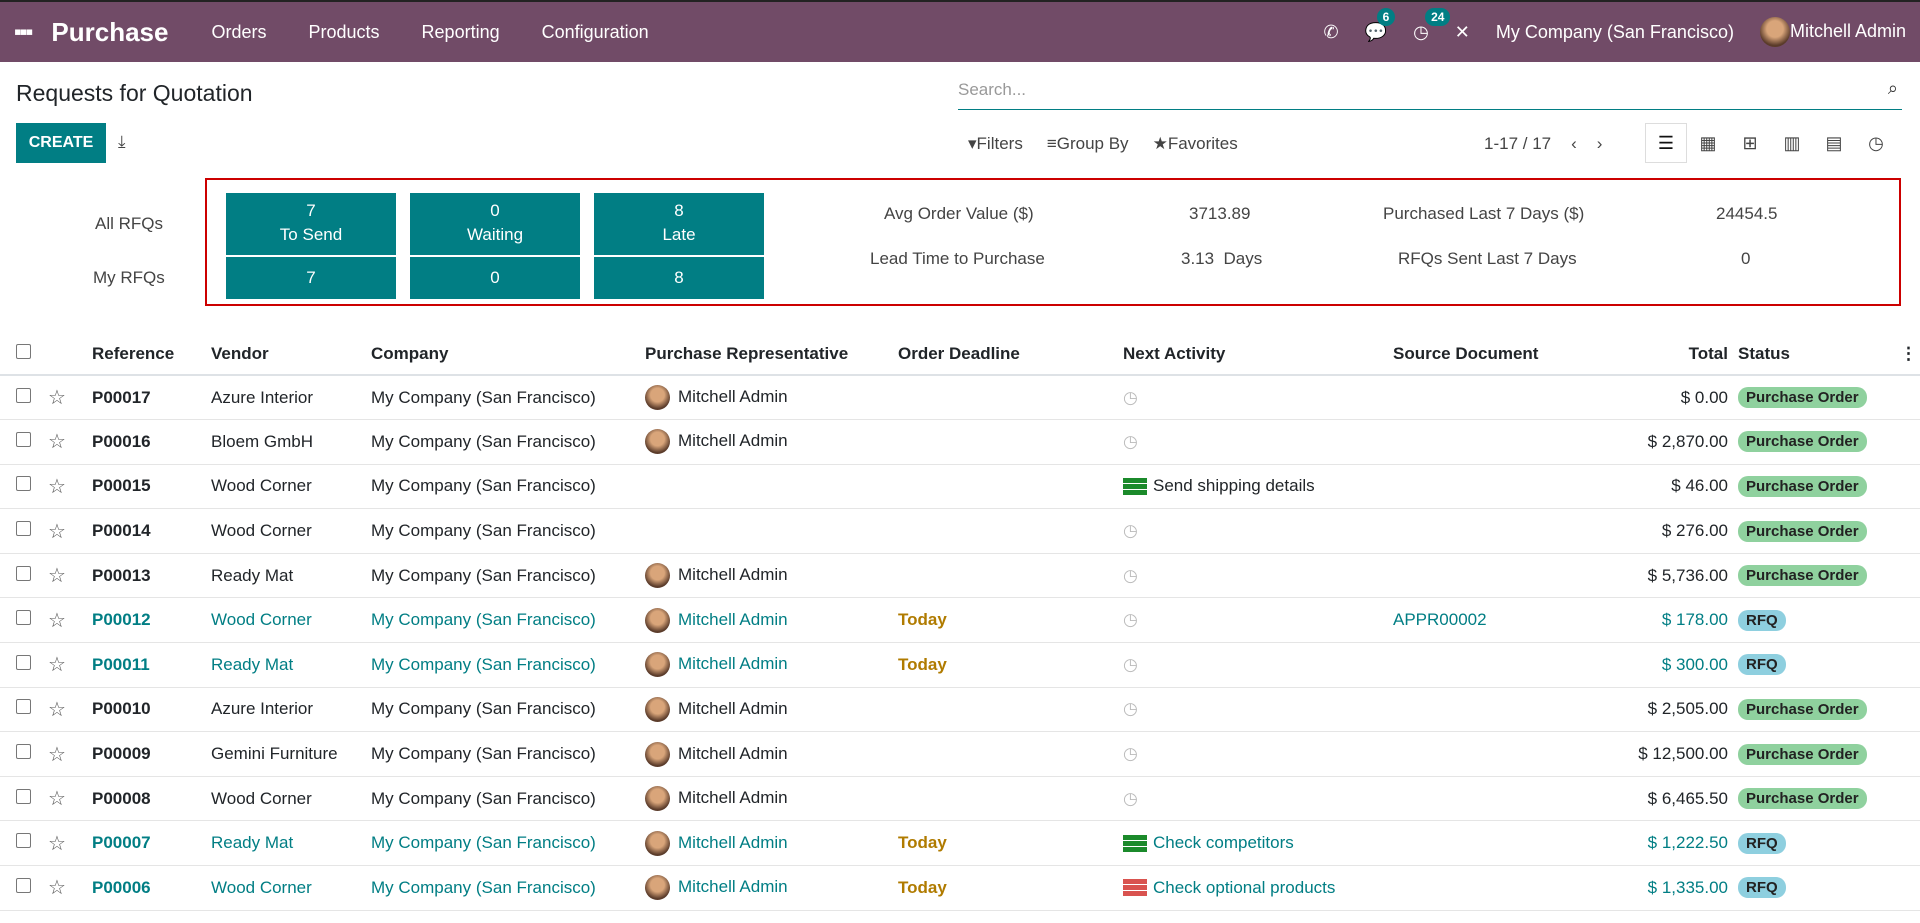 Image resolution: width=1920 pixels, height=923 pixels. What do you see at coordinates (1599, 143) in the screenshot?
I see `pager-next-icon: ›` at bounding box center [1599, 143].